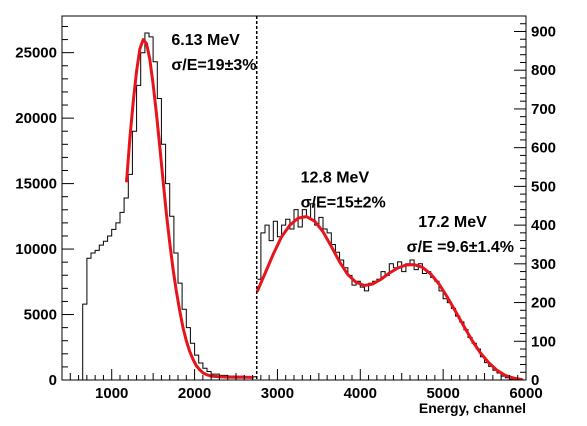 The image size is (587, 426). What do you see at coordinates (543, 109) in the screenshot?
I see `y-right-tick-label: 700` at bounding box center [543, 109].